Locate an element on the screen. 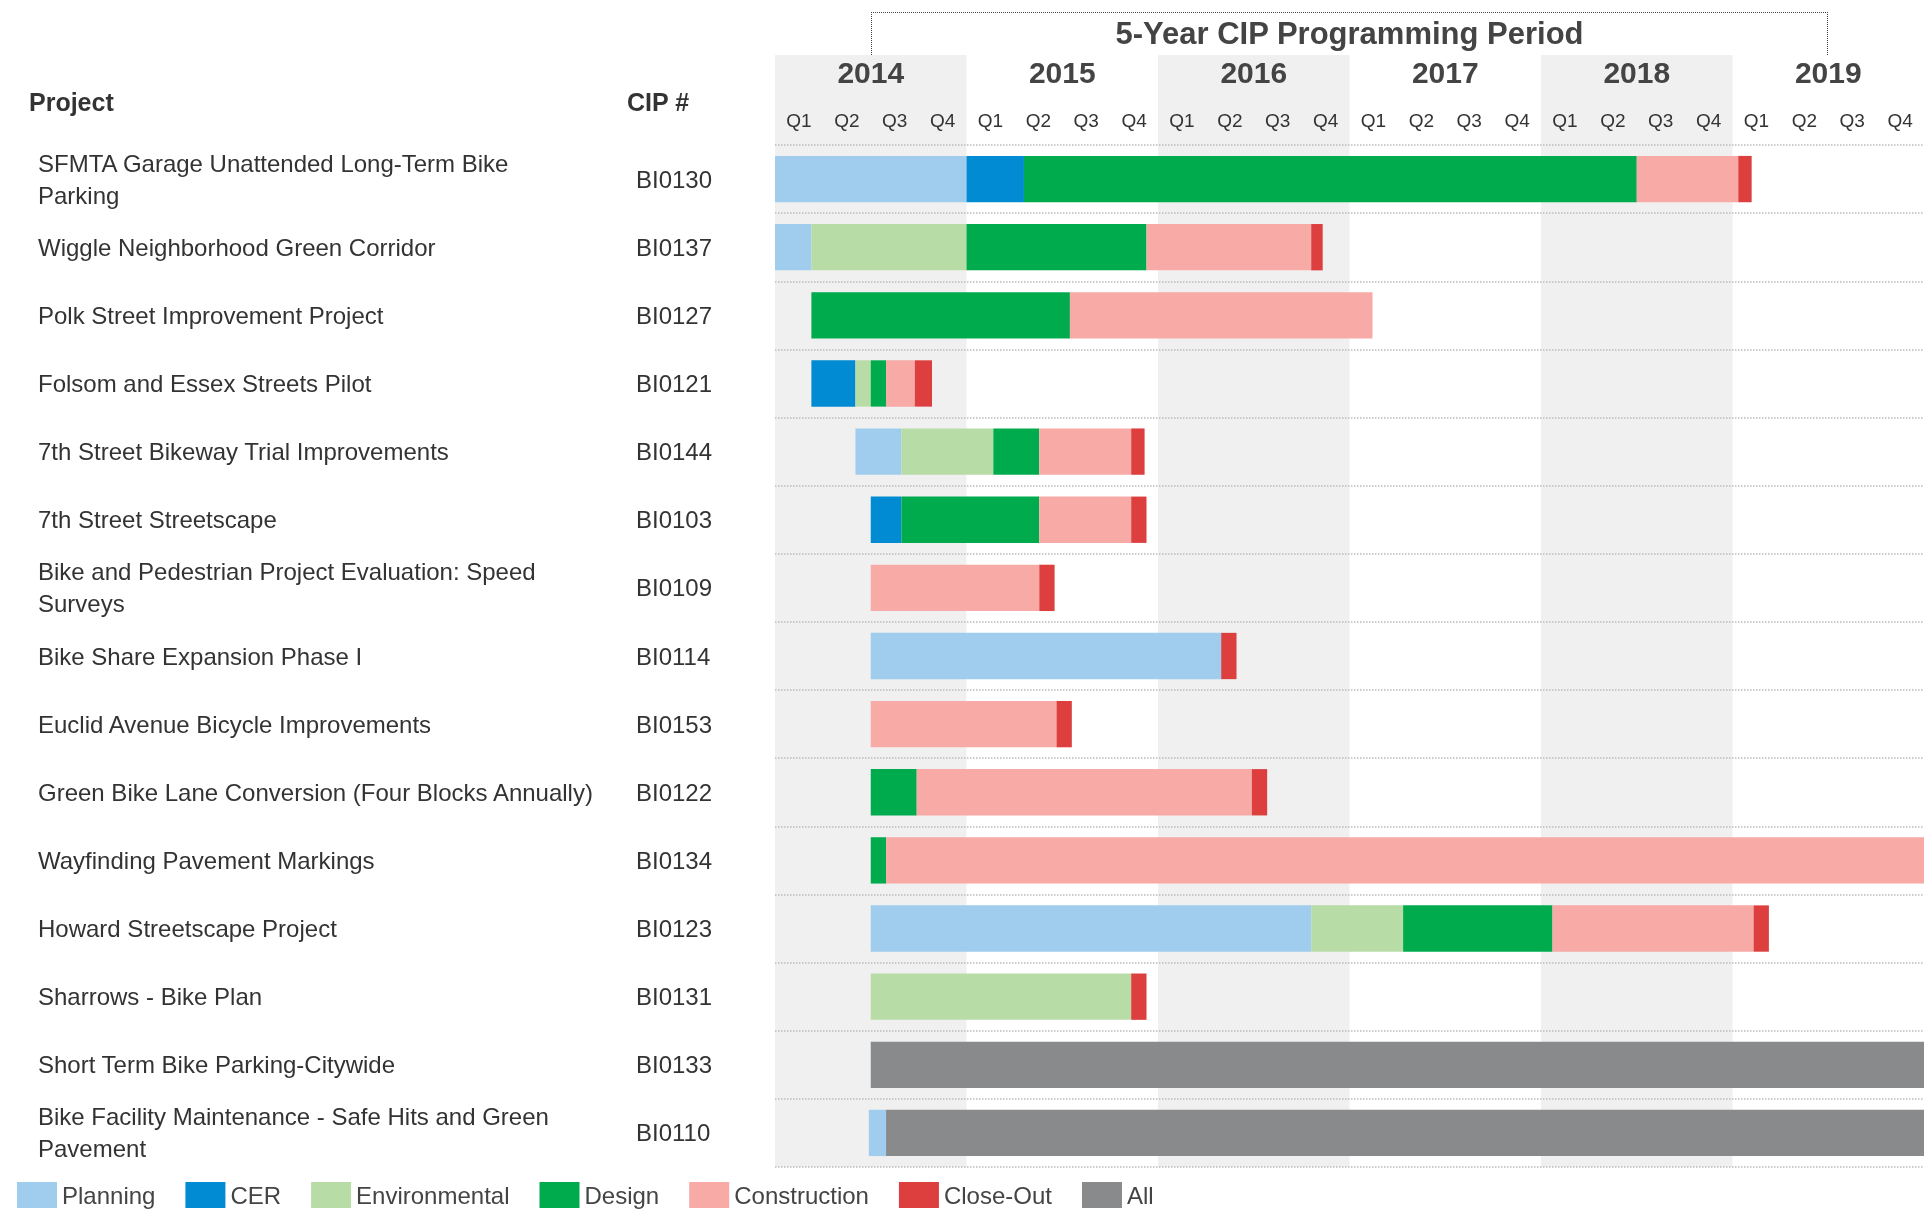 Image resolution: width=1924 pixels, height=1217 pixels. y2-tick-label: BI0121 is located at coordinates (674, 383).